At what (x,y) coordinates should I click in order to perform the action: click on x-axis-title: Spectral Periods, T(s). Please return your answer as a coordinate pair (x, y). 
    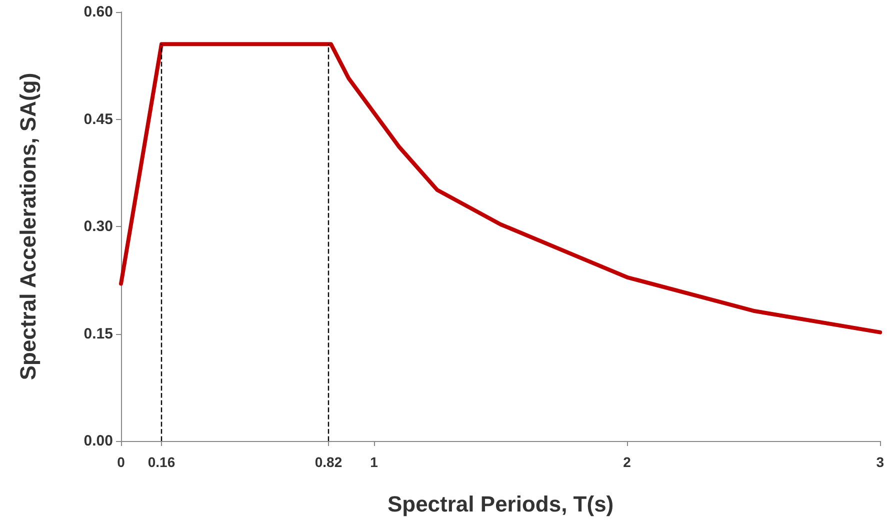
    Looking at the image, I should click on (500, 504).